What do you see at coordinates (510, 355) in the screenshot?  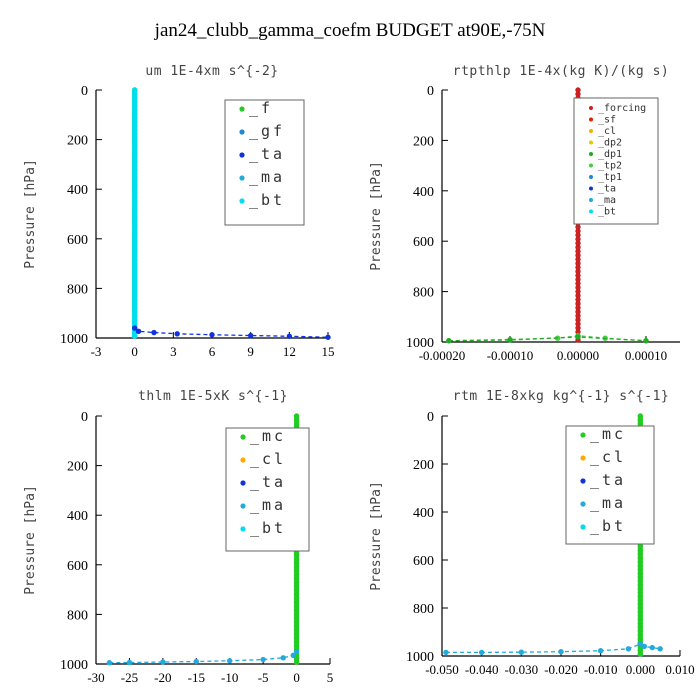 I see `x-tick-label: -0.00010` at bounding box center [510, 355].